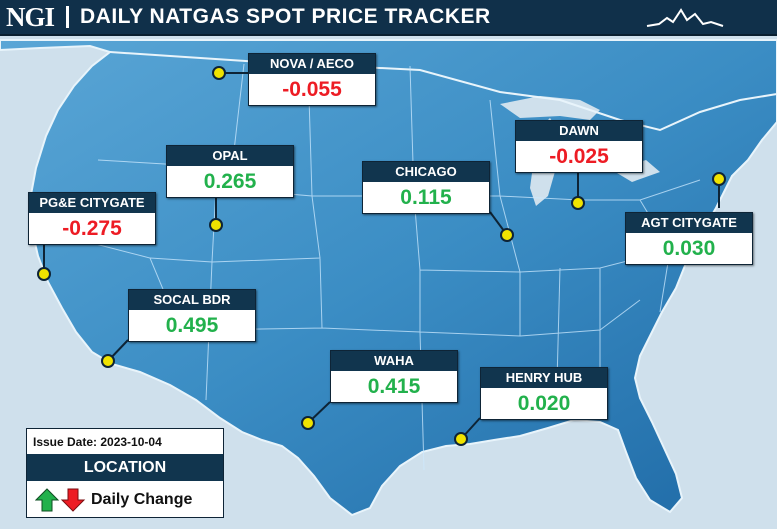 Image resolution: width=777 pixels, height=529 pixels. I want to click on marker-socal-bdr, so click(108, 361).